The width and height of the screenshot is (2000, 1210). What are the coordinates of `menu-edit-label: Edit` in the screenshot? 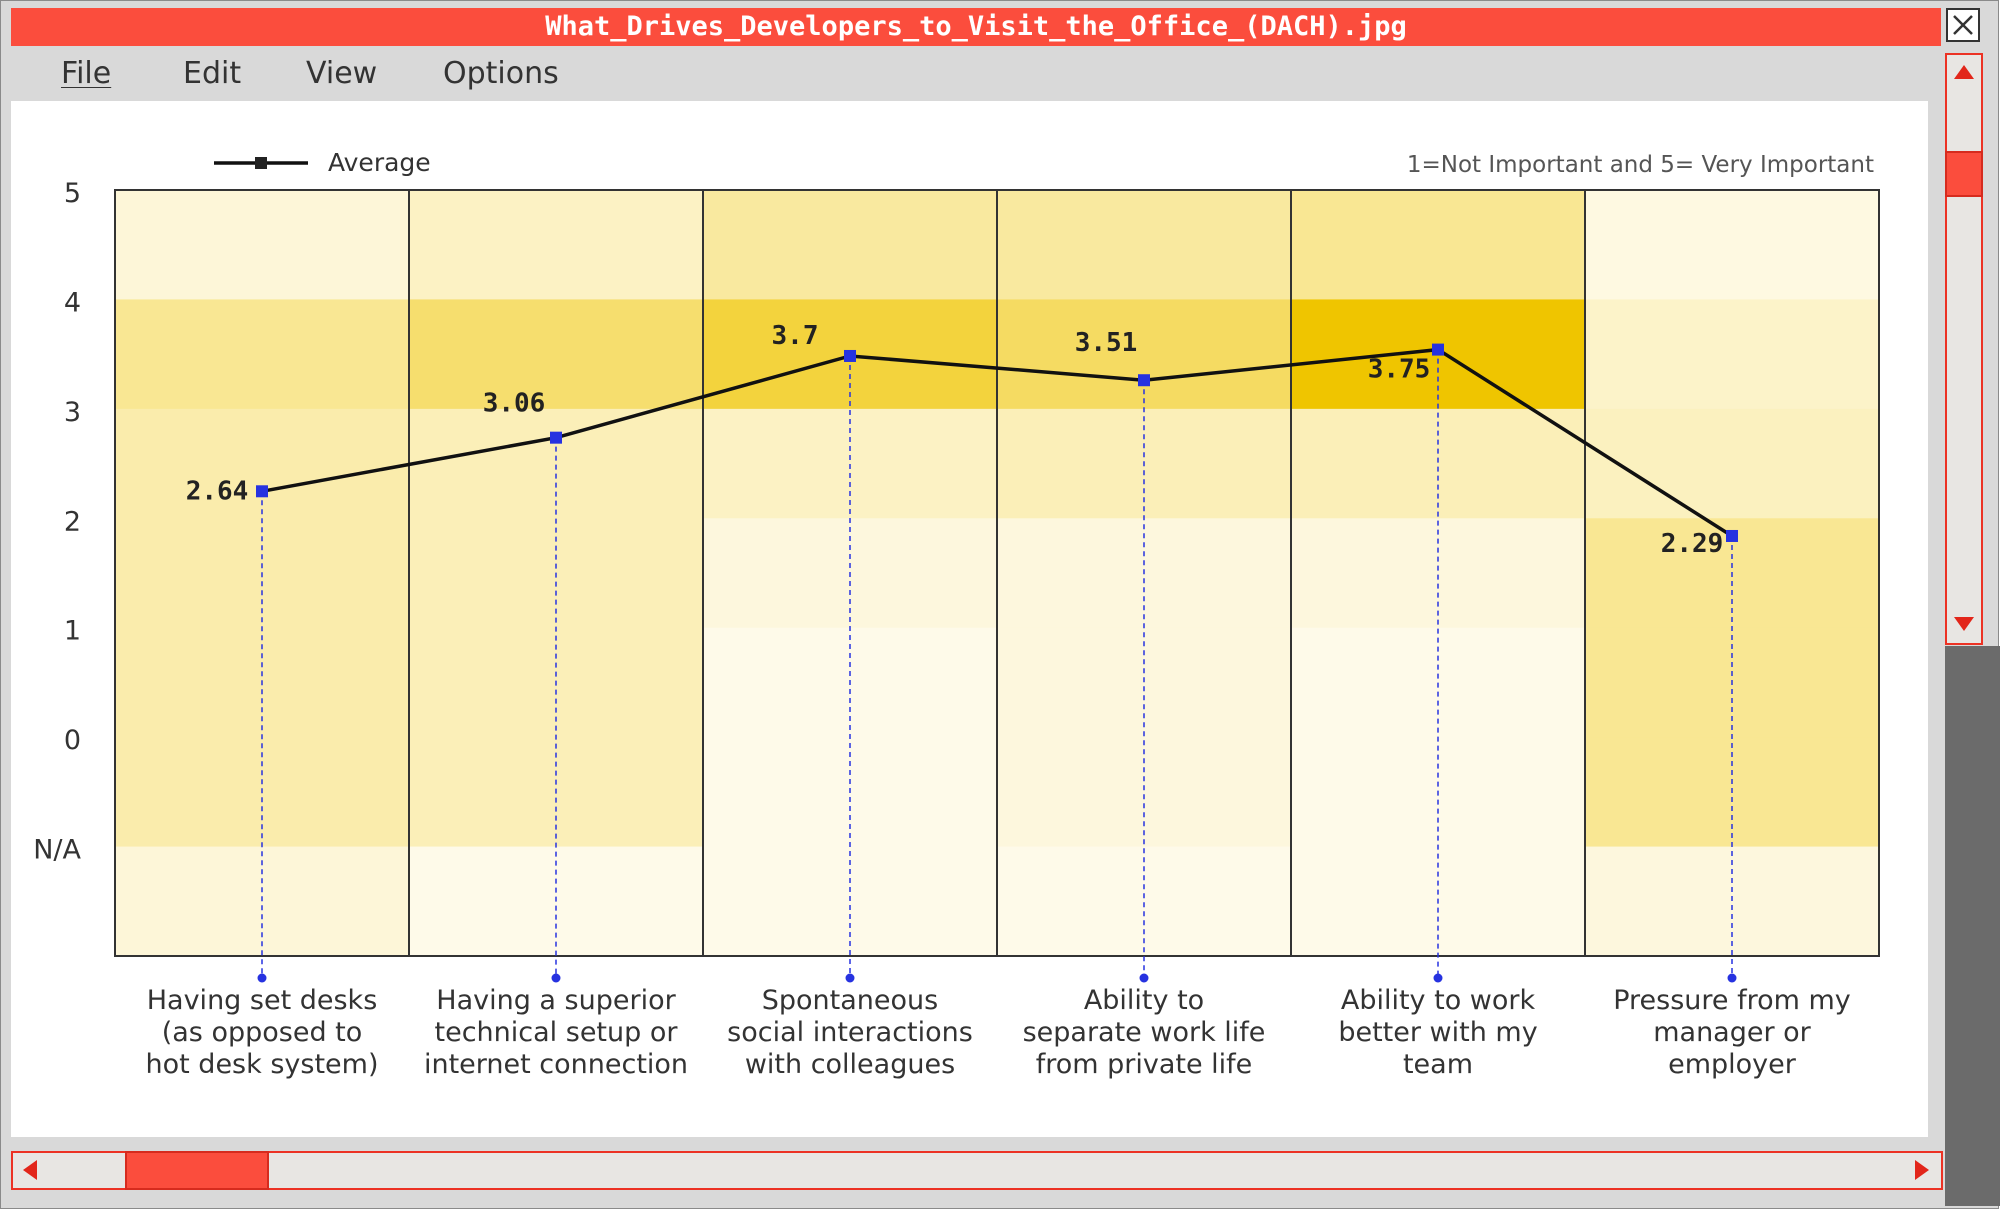 It's located at (212, 73).